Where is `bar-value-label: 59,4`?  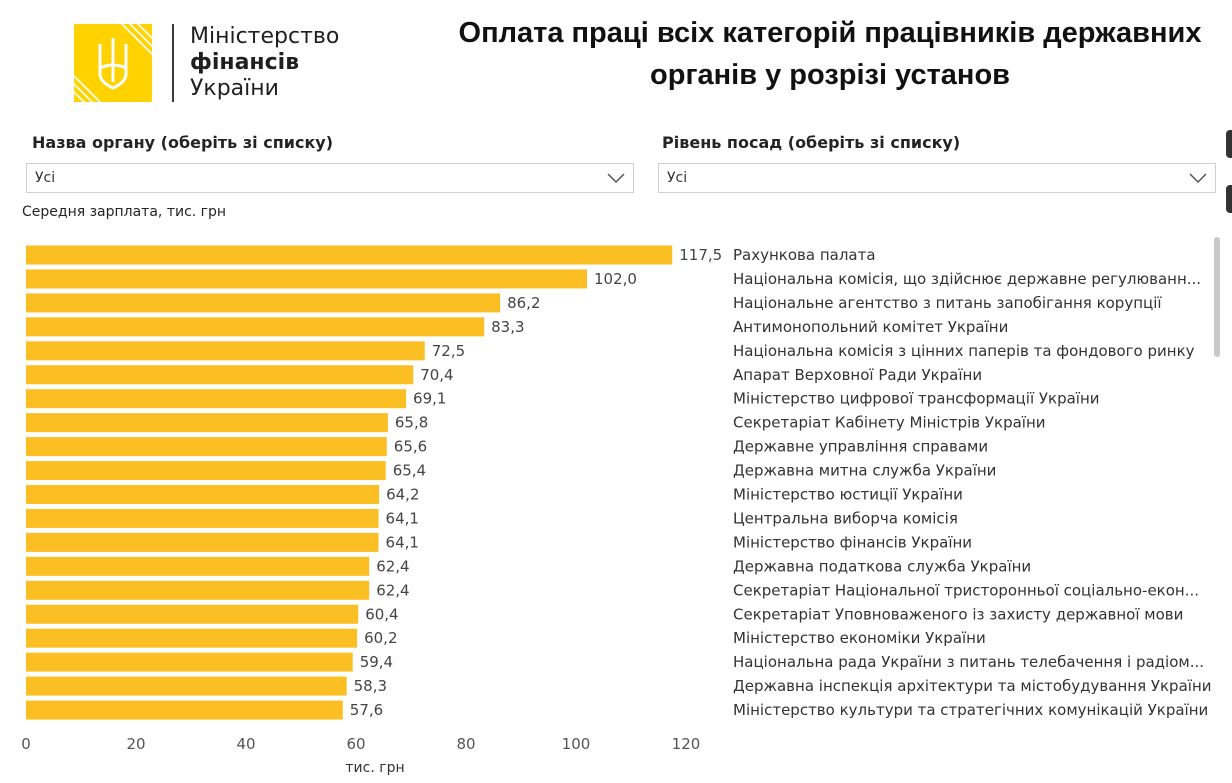 bar-value-label: 59,4 is located at coordinates (376, 662).